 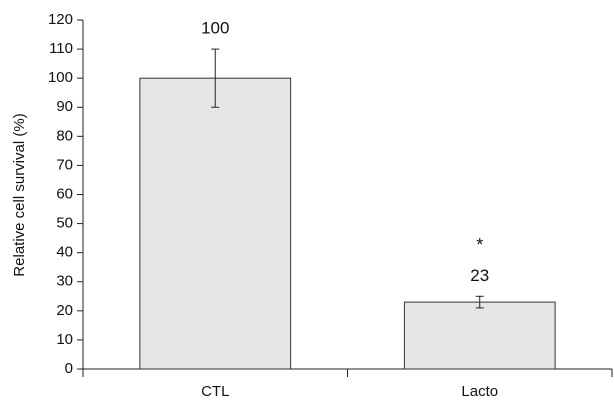 What do you see at coordinates (64, 339) in the screenshot?
I see `y-tick-label: 10` at bounding box center [64, 339].